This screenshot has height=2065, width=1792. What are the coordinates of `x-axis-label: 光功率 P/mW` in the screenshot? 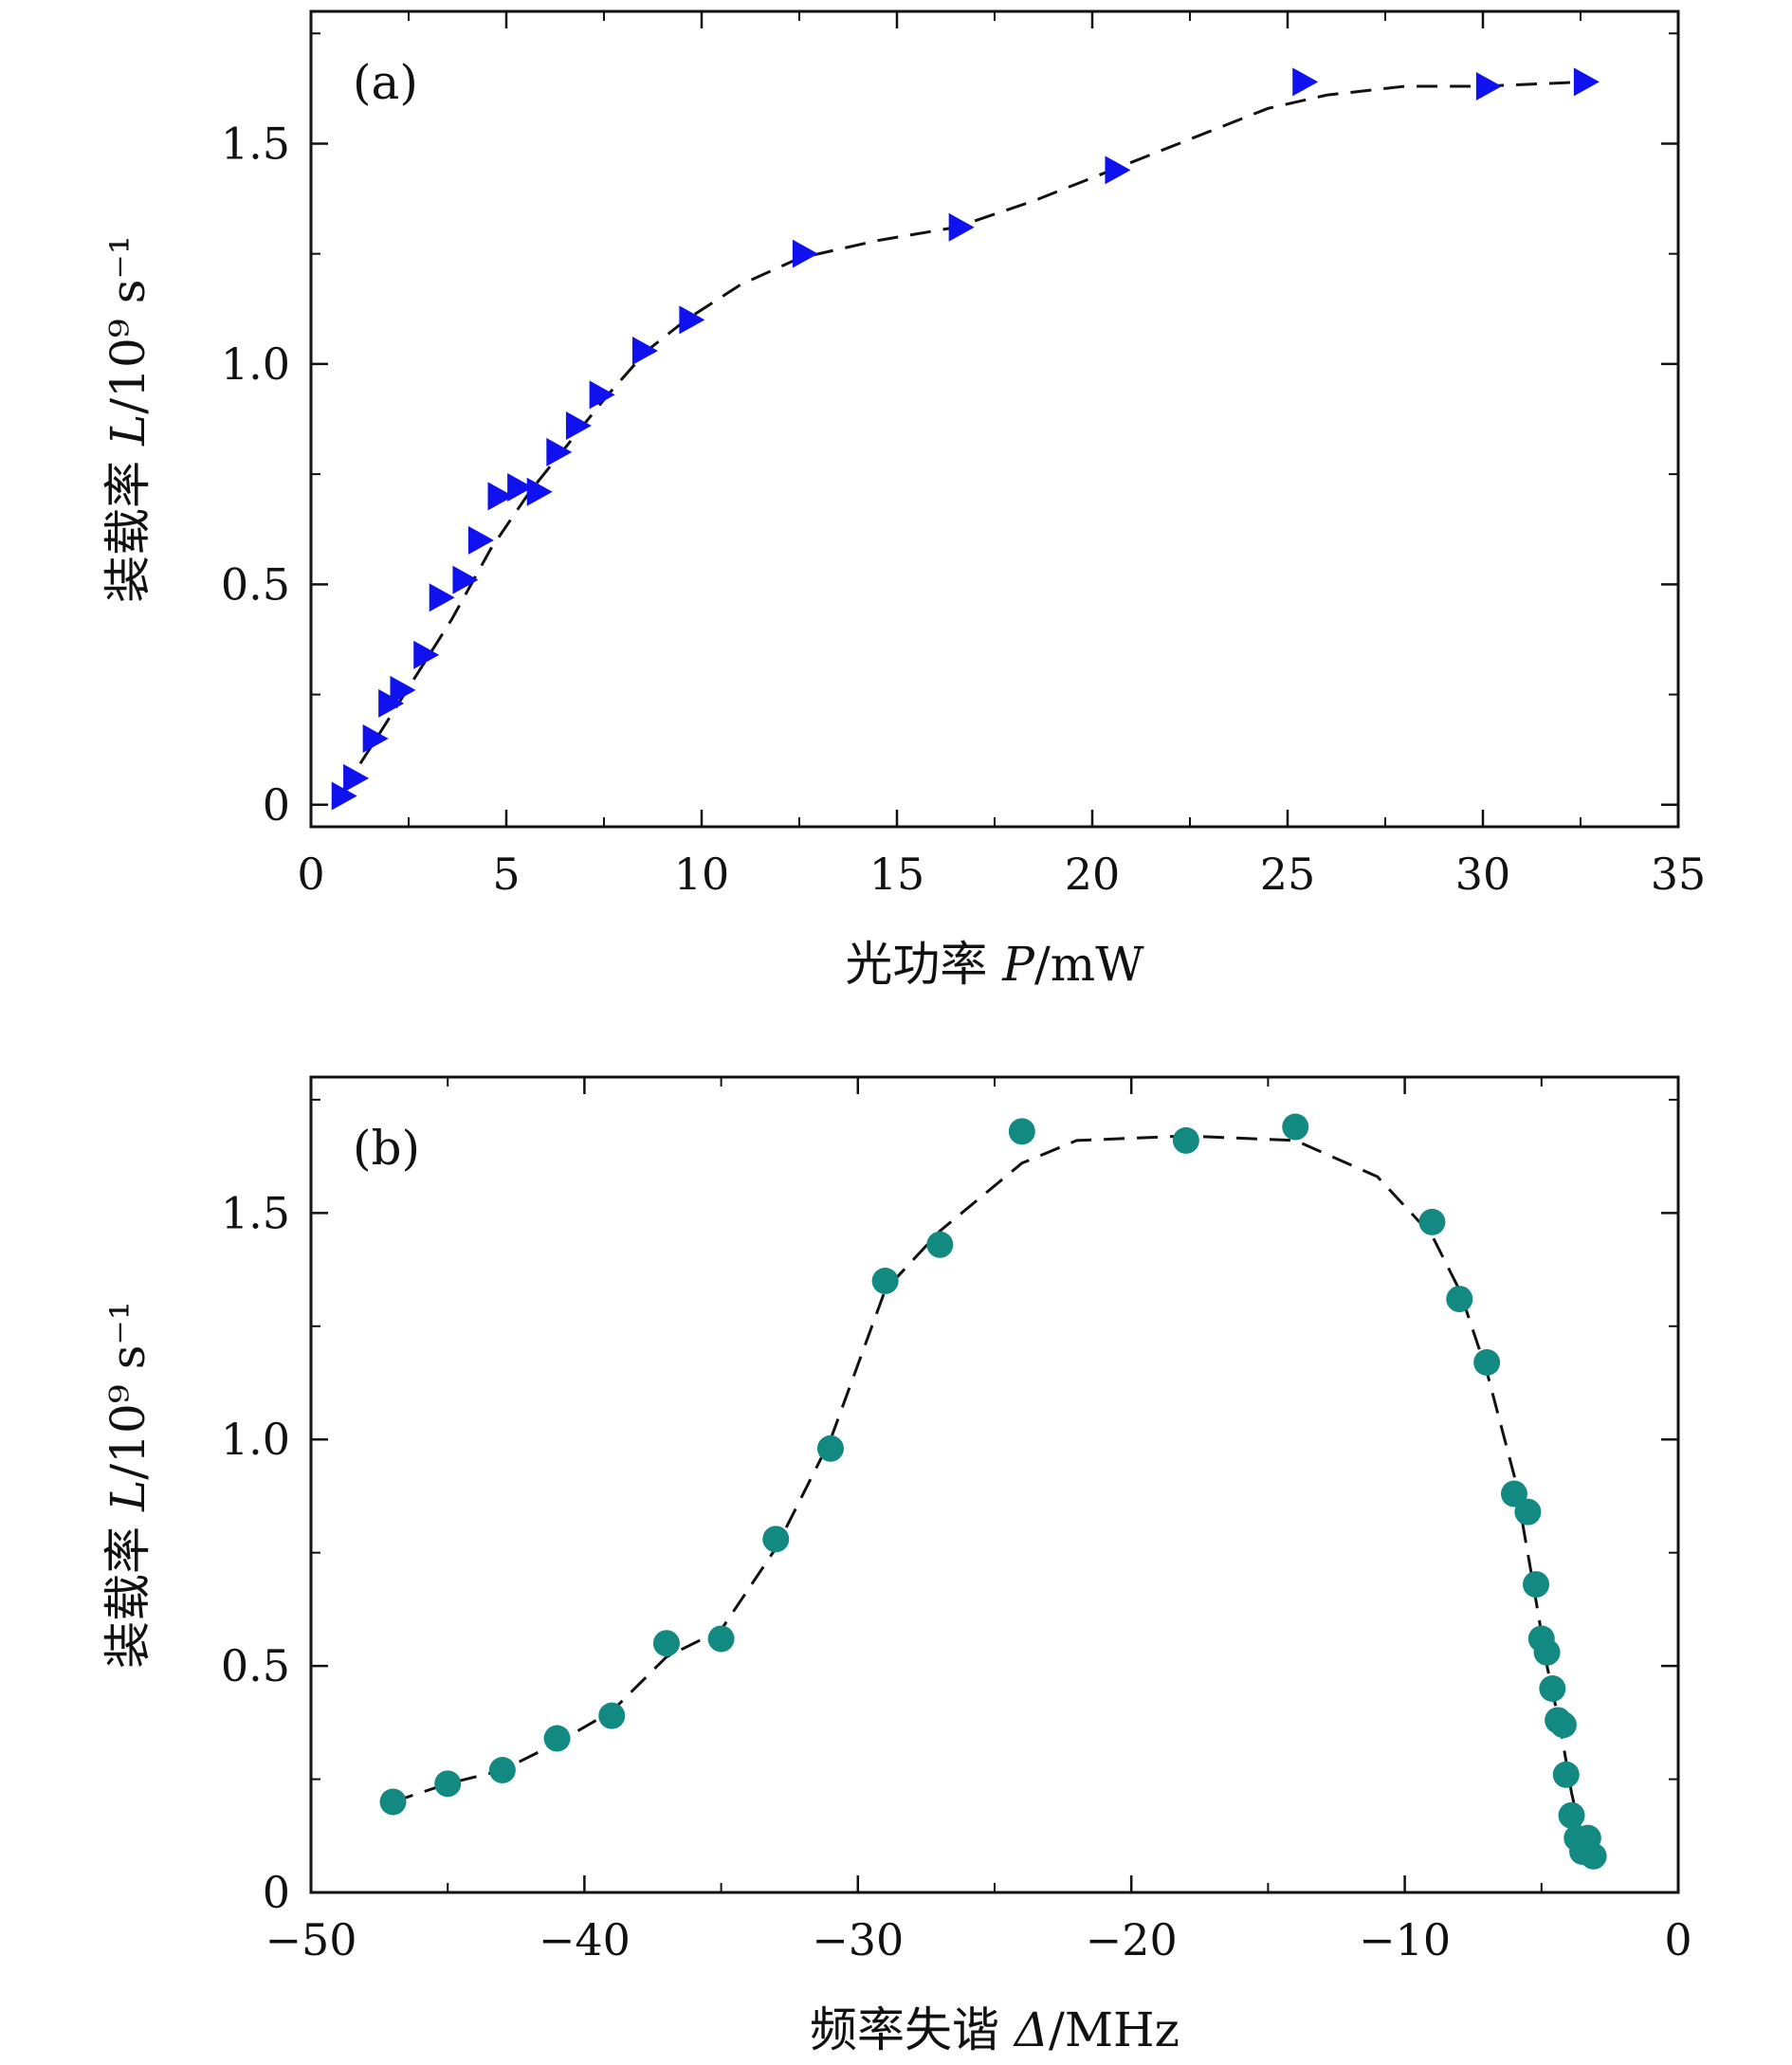 It's located at (994, 964).